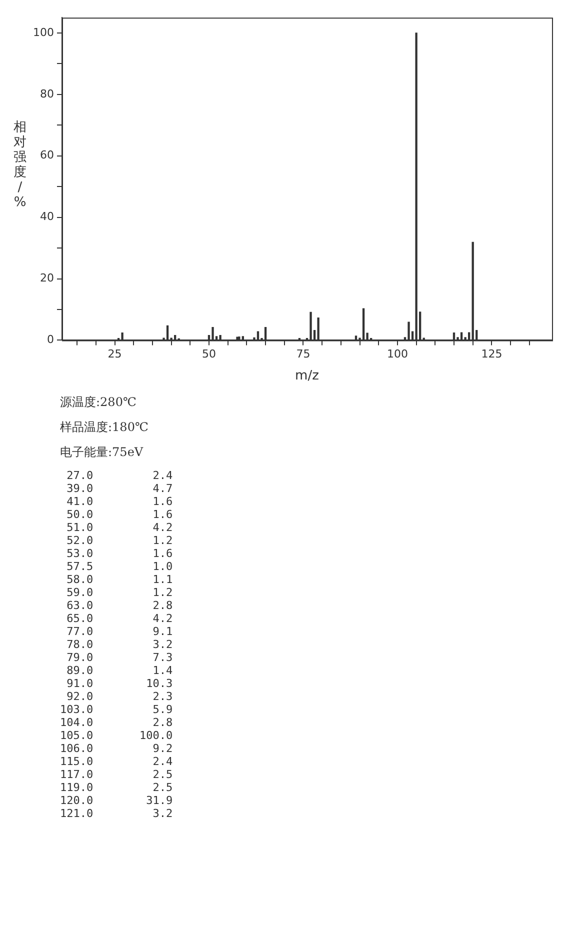 The width and height of the screenshot is (570, 950). What do you see at coordinates (120, 657) in the screenshot?
I see `text: 79.0 7.3` at bounding box center [120, 657].